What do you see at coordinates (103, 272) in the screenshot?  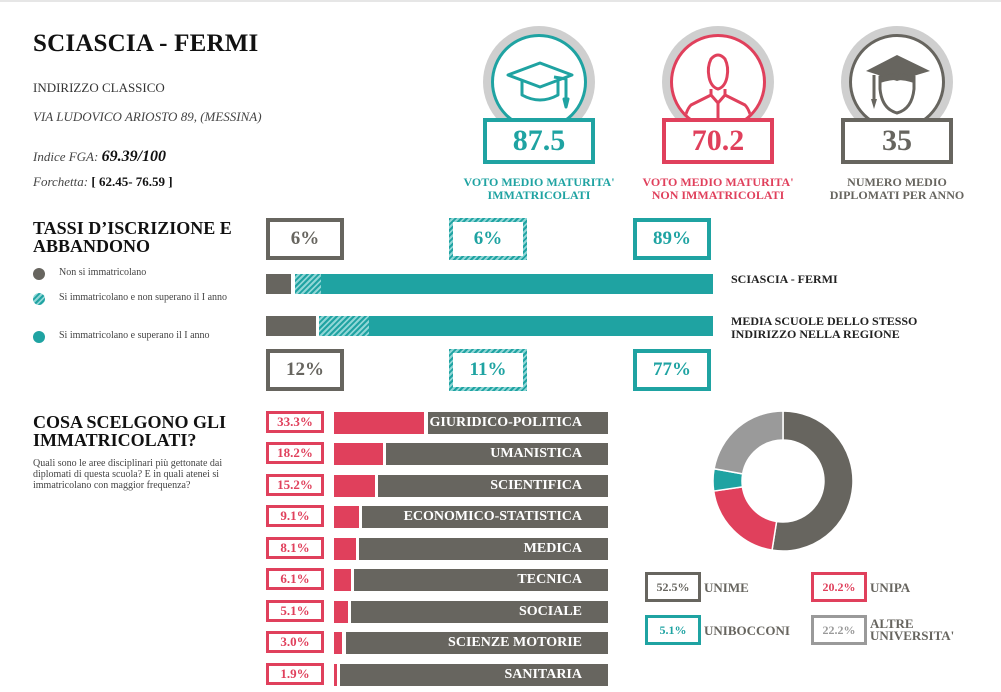 I see `legend-label: Non si immatricolano` at bounding box center [103, 272].